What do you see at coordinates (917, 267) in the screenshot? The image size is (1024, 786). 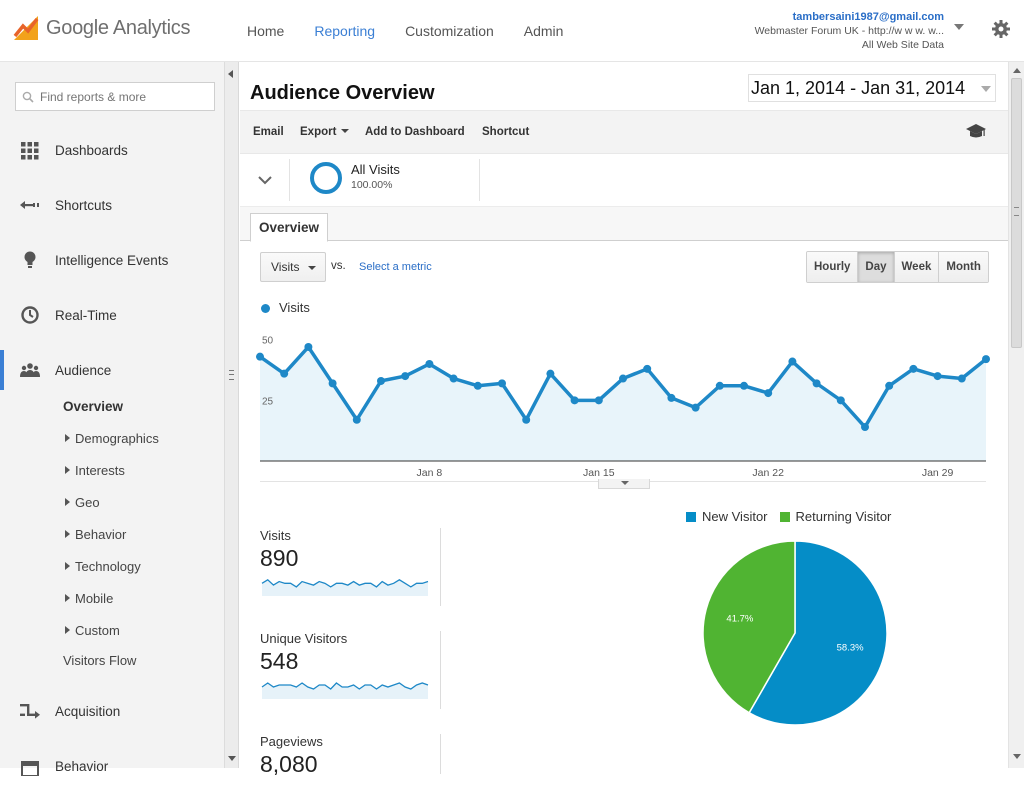 I see `period-week-button: Week` at bounding box center [917, 267].